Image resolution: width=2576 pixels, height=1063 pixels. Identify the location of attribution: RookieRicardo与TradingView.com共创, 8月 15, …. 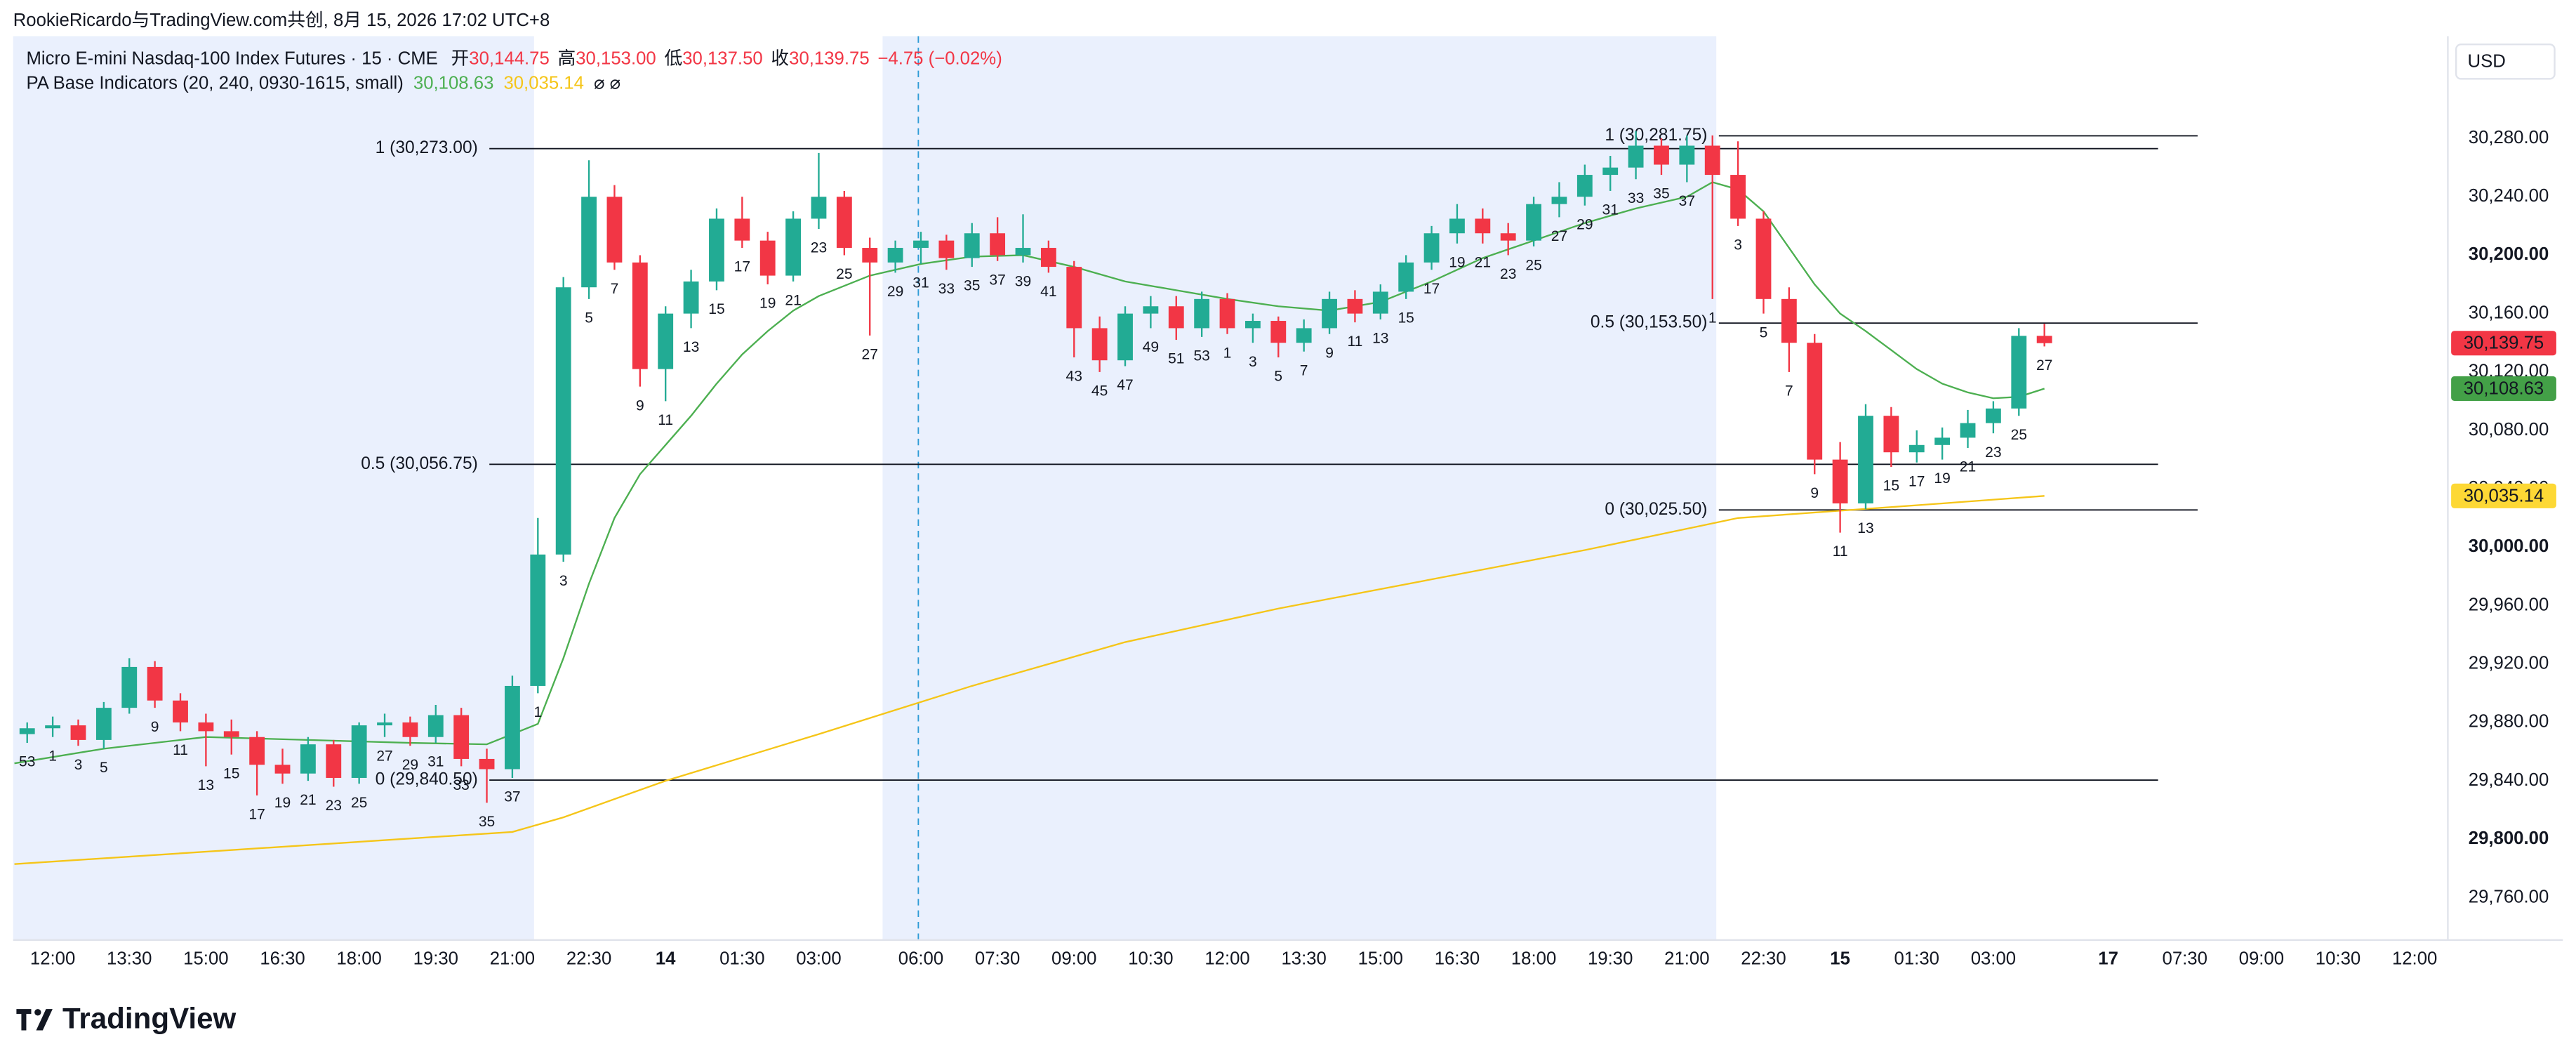
(282, 20).